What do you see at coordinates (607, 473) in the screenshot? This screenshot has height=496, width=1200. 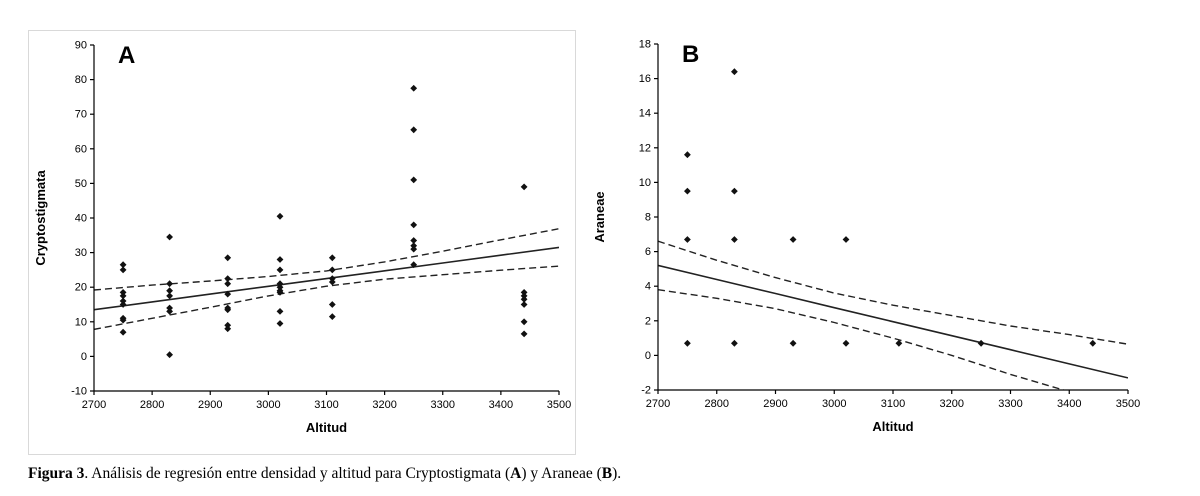 I see `caption-panel-b-ref: B` at bounding box center [607, 473].